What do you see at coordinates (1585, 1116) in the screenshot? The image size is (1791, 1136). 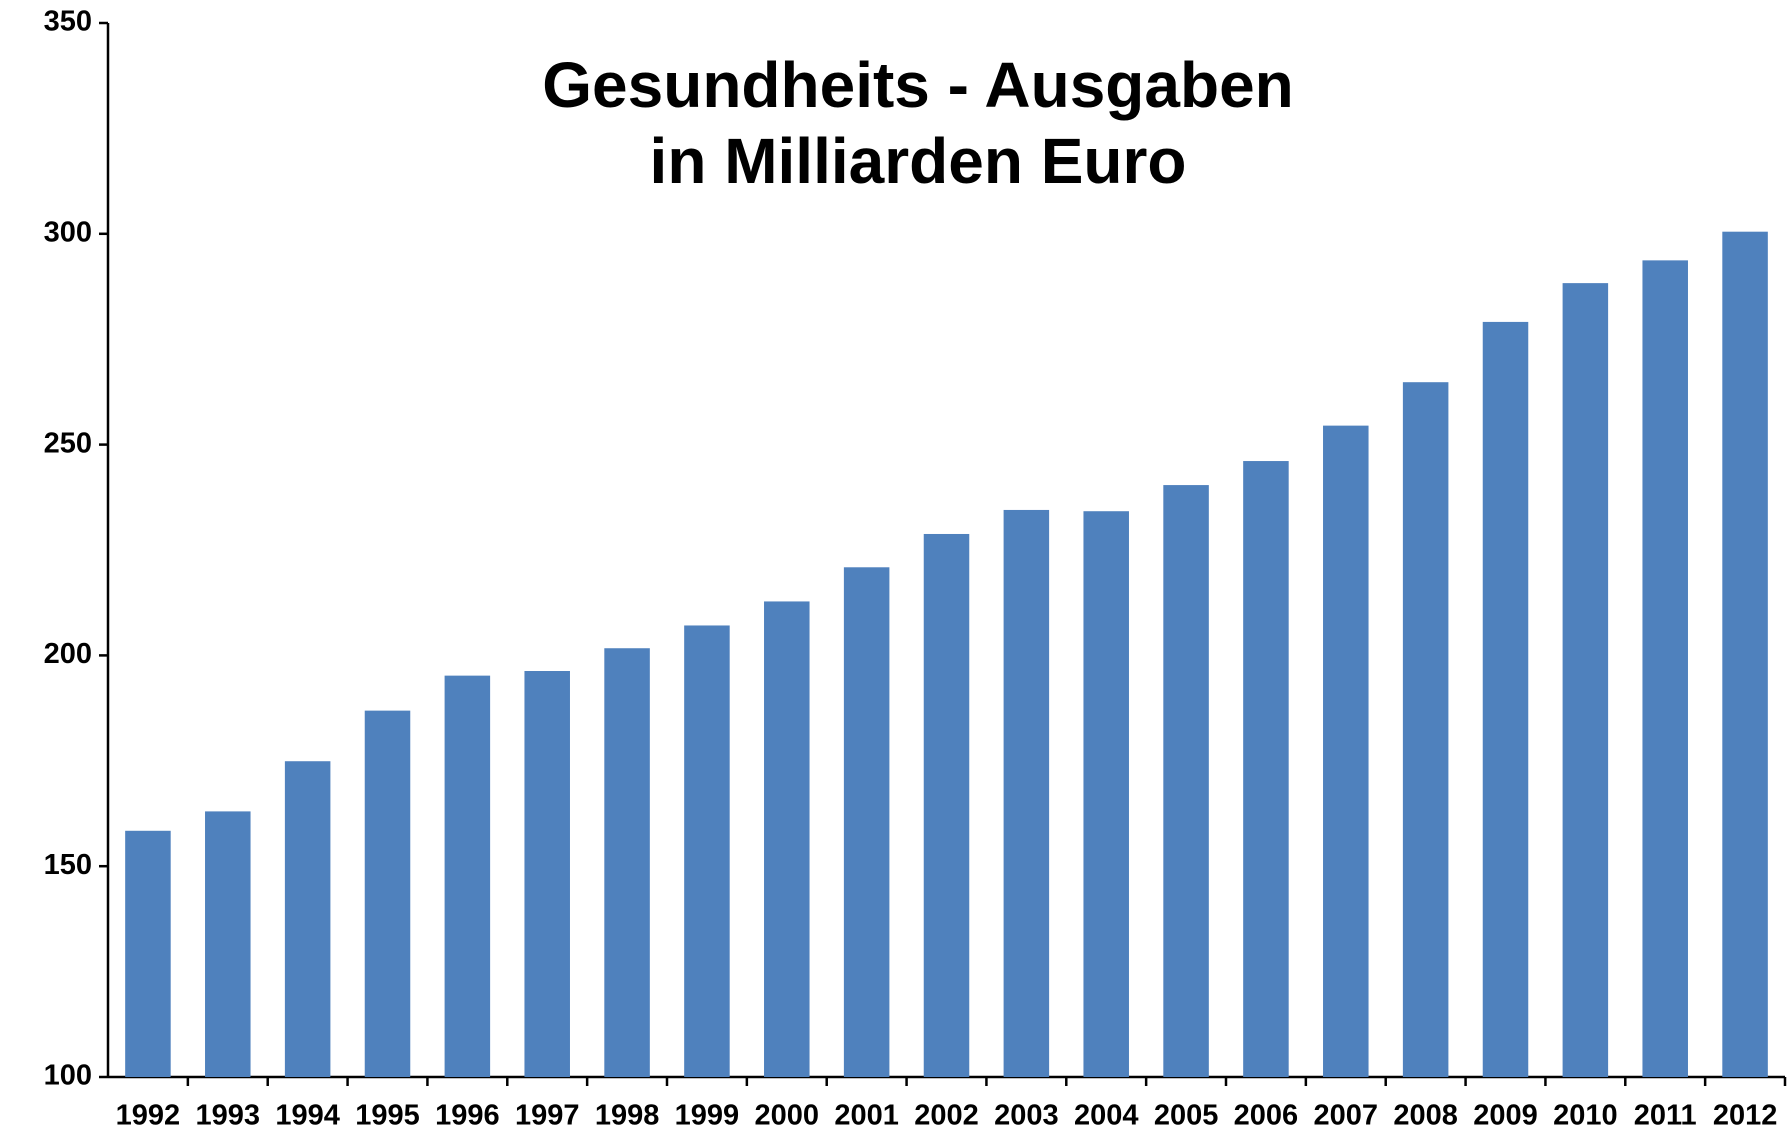 I see `x-tick-label: 2010` at bounding box center [1585, 1116].